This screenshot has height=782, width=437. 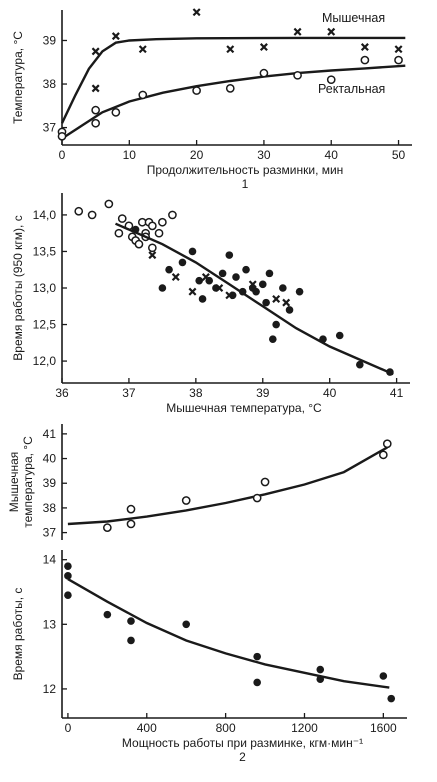 What do you see at coordinates (219, 279) in the screenshot?
I see `series-x` at bounding box center [219, 279].